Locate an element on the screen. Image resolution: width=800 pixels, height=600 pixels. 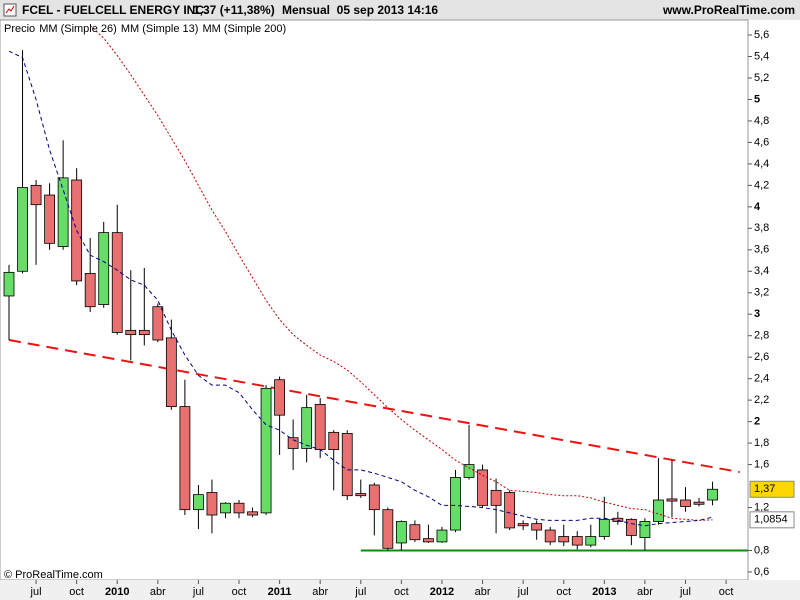
y-tick-label: 4,8 is located at coordinates (761, 121).